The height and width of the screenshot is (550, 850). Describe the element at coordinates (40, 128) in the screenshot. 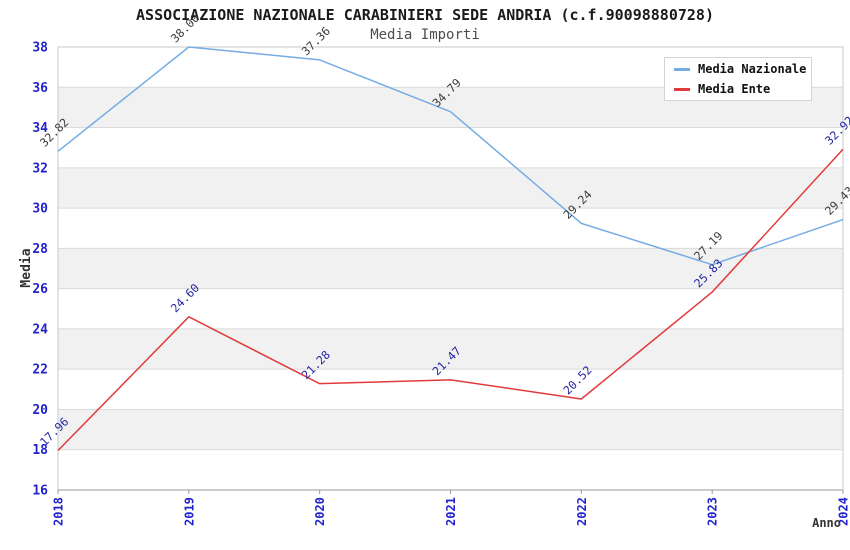

I see `y-tick-label: 34` at that location.